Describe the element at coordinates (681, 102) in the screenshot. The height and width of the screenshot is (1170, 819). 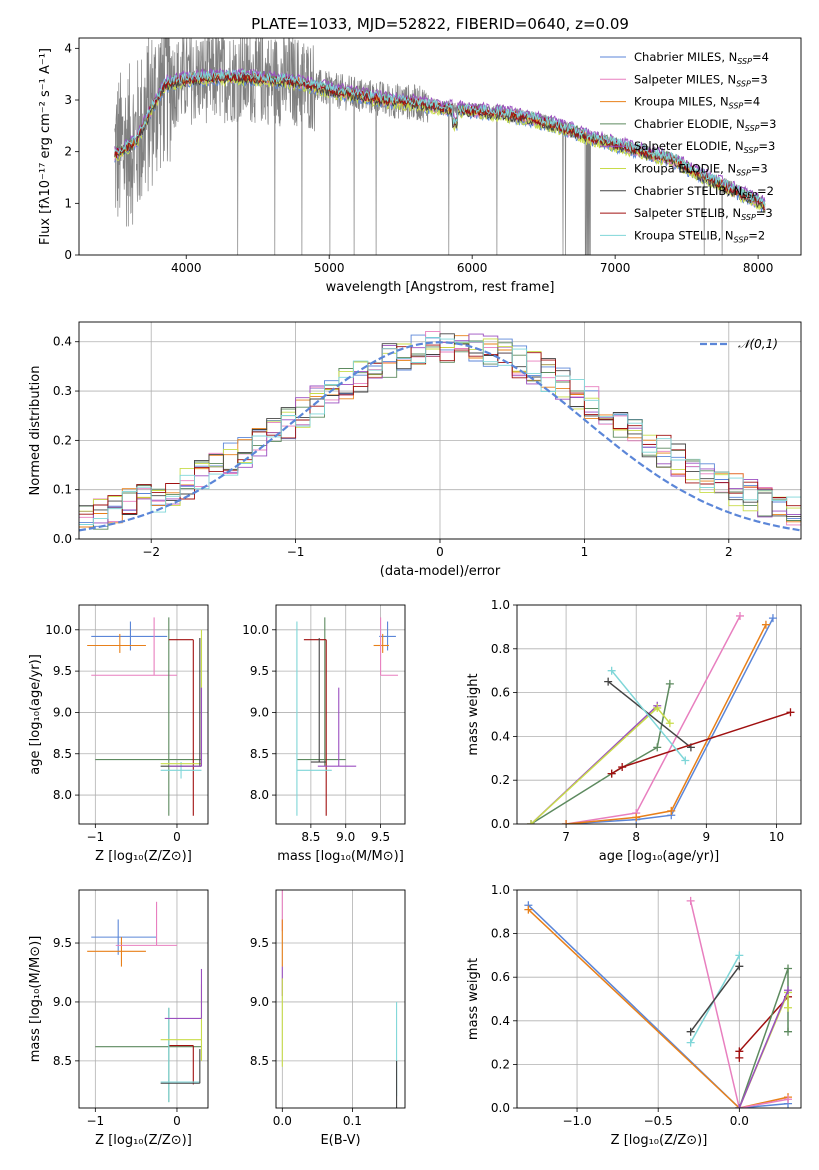
I see `legend-label: Kroupa MILES, N` at that location.